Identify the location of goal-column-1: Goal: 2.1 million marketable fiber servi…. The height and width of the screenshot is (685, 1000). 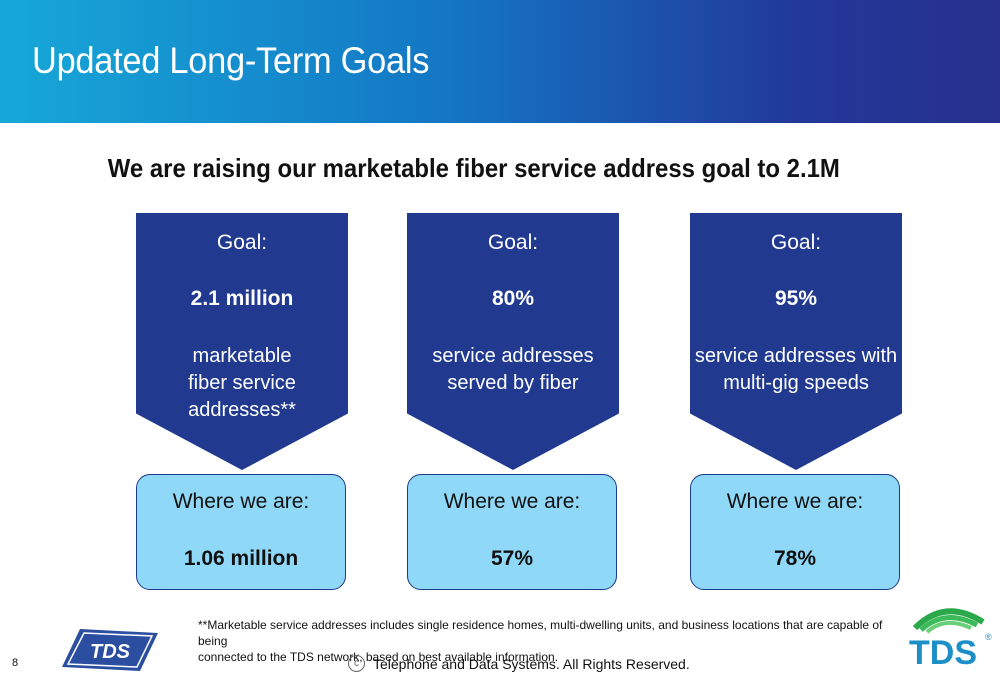
(242, 401).